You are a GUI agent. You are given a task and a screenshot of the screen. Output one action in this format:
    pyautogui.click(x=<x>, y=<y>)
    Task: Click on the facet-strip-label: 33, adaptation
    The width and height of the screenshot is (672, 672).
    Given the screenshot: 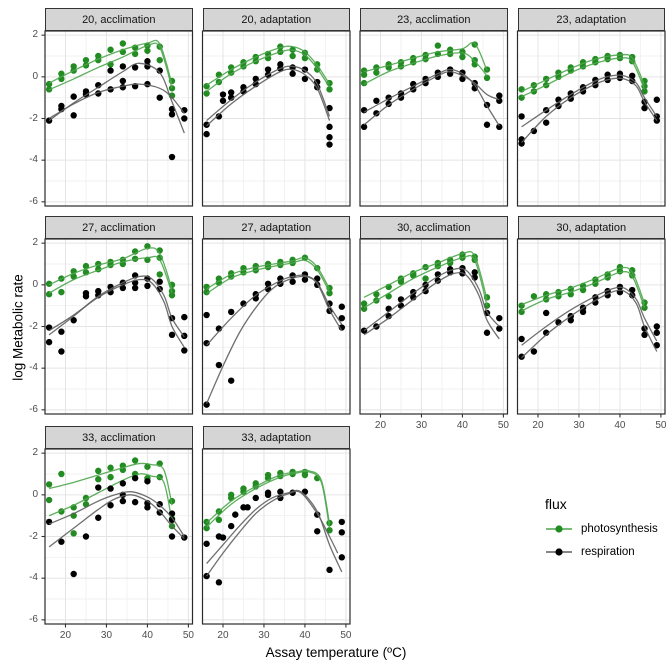 What is the action you would take?
    pyautogui.click(x=276, y=437)
    